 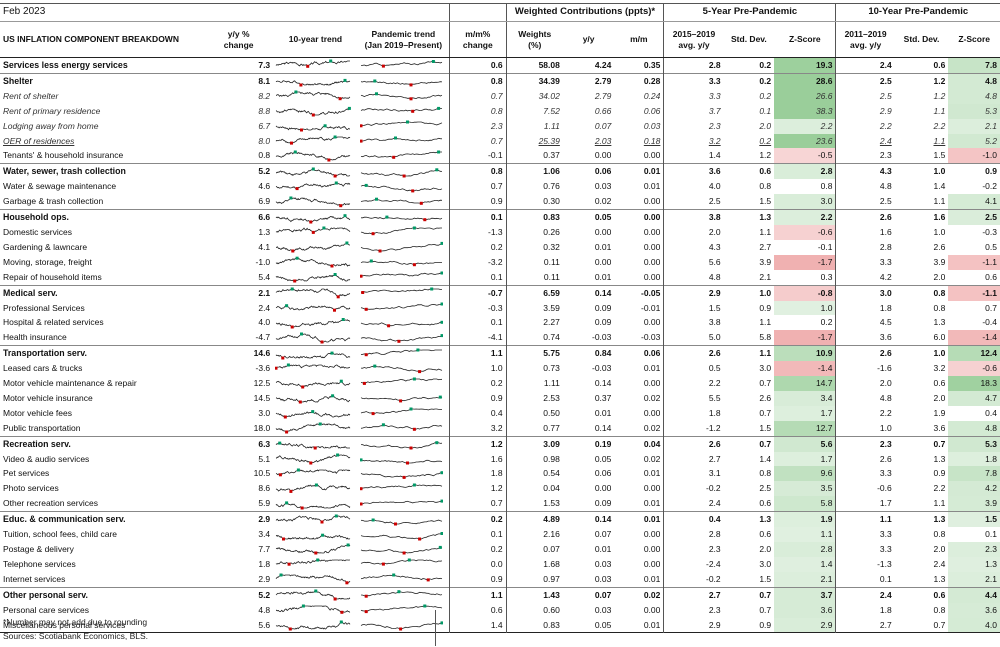 I want to click on zscore-10y-cell: 0.1, so click(x=991, y=534).